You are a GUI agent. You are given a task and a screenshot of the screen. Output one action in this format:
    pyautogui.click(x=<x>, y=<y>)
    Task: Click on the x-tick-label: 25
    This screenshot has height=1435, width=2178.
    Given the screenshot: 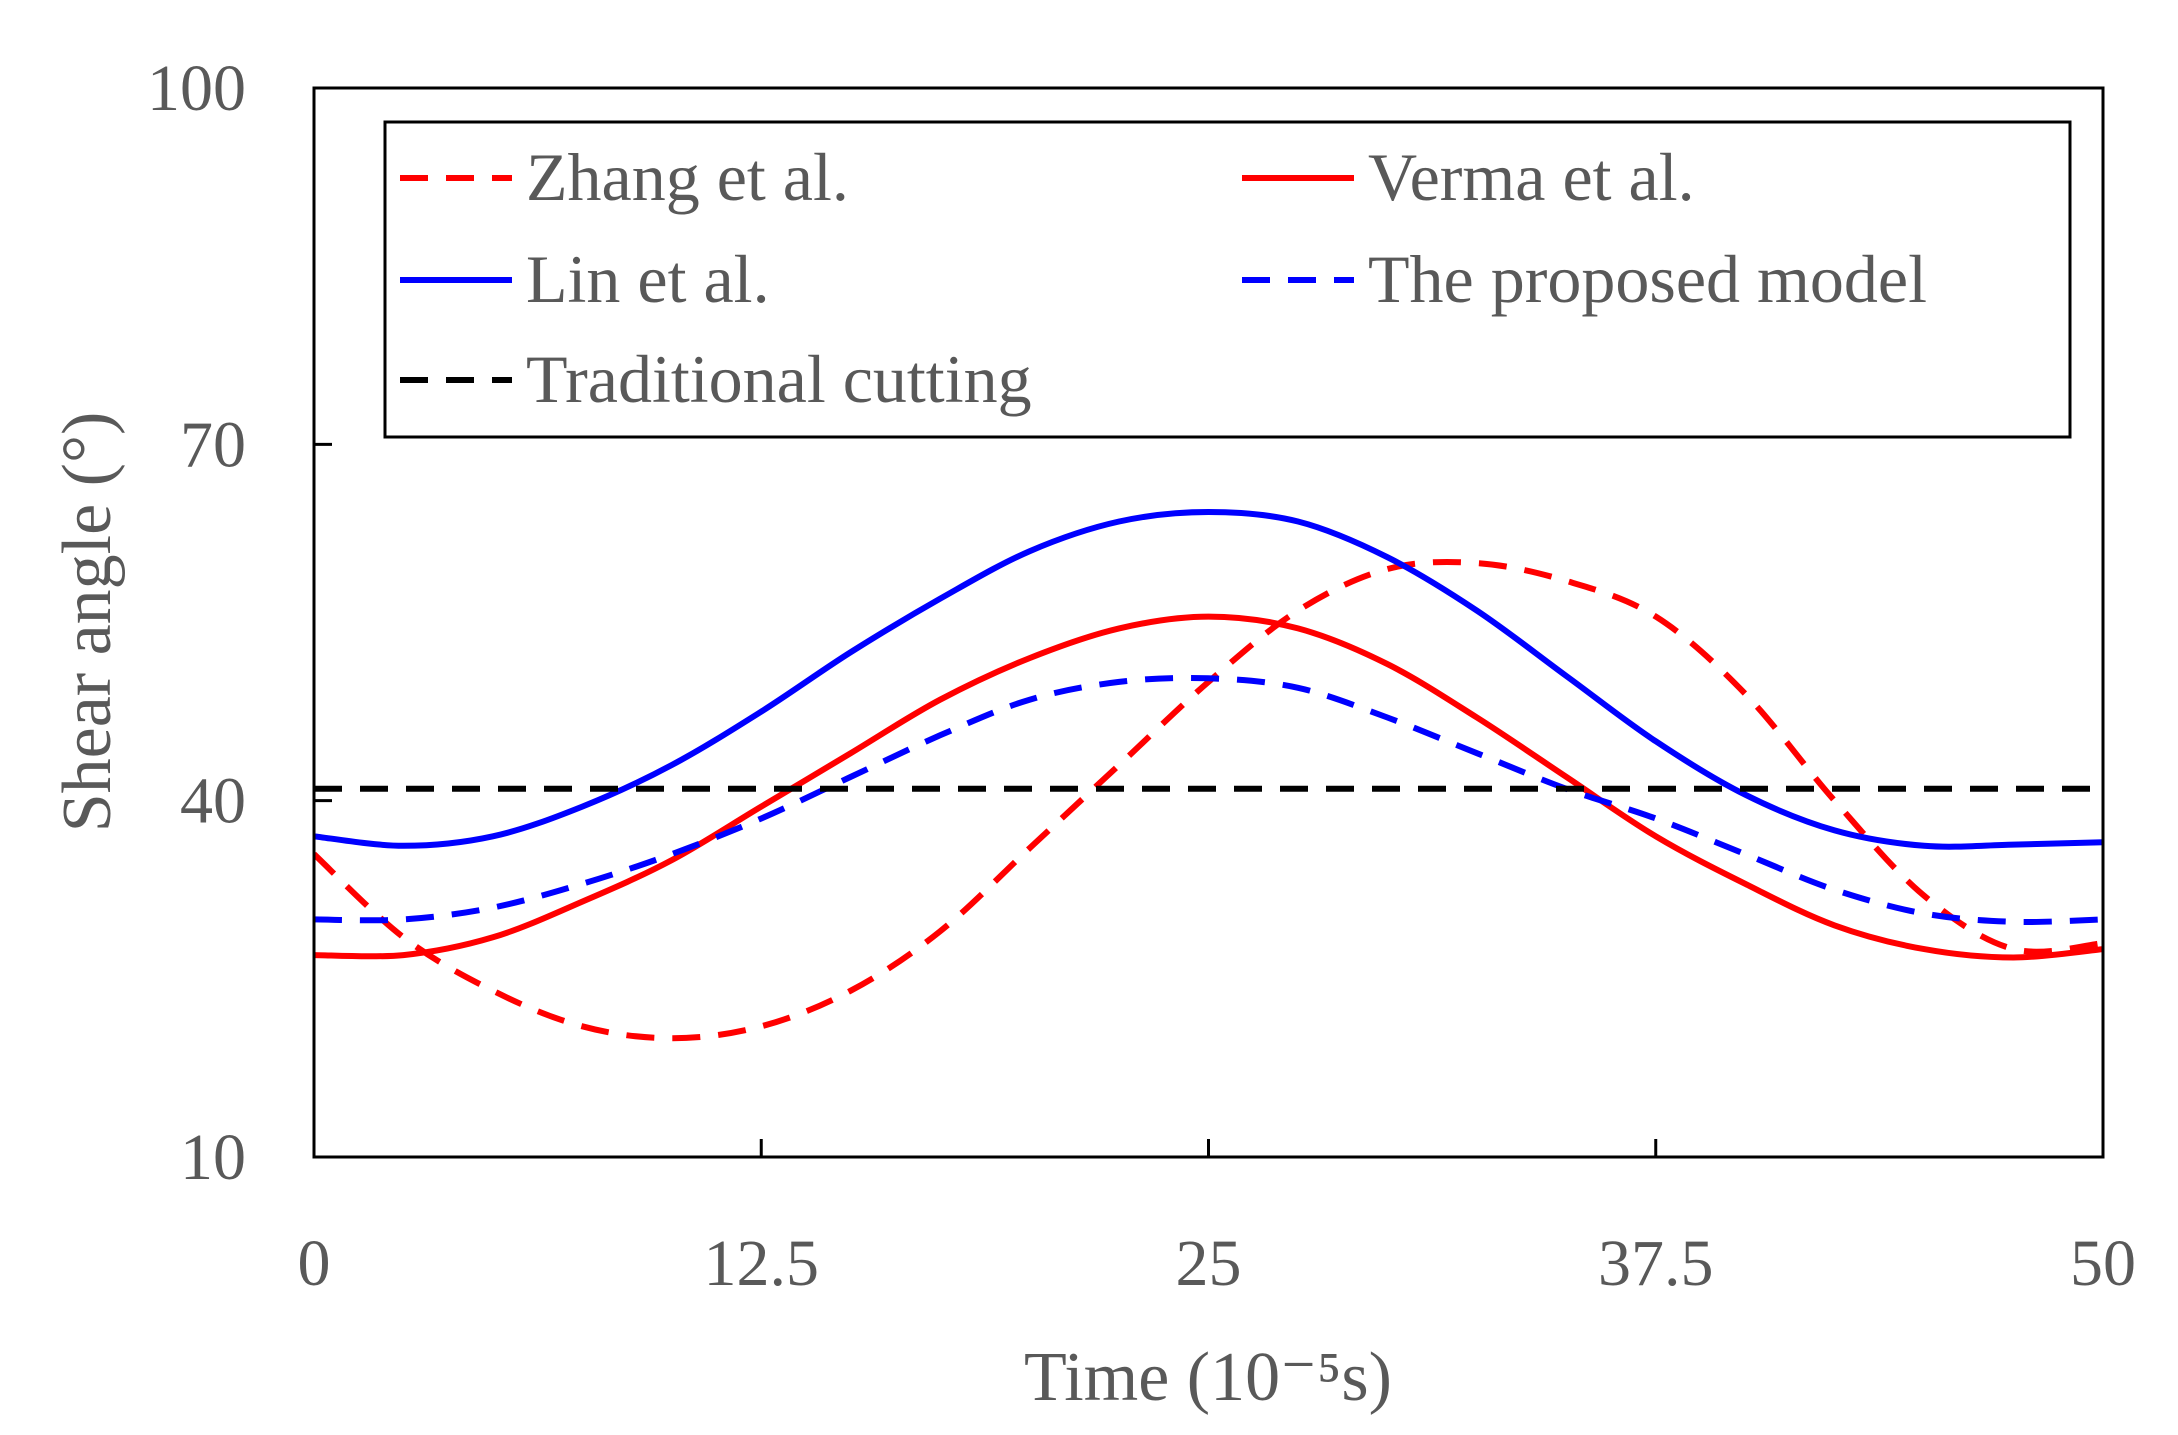 What is the action you would take?
    pyautogui.click(x=1209, y=1263)
    